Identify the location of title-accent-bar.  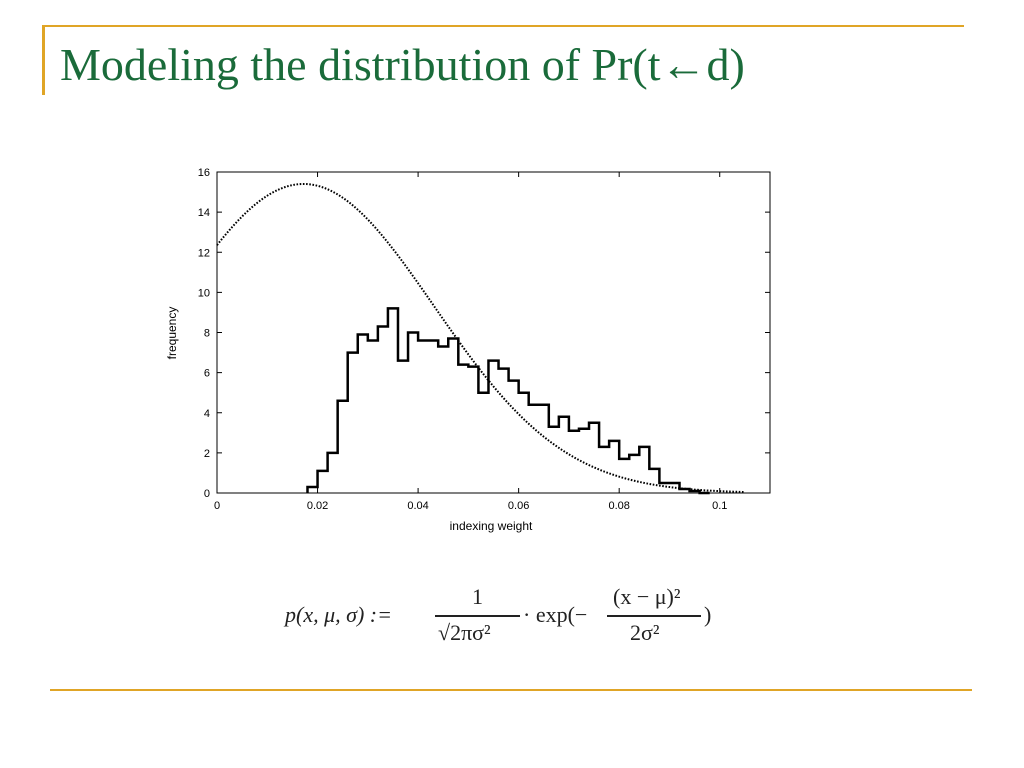
(43, 60).